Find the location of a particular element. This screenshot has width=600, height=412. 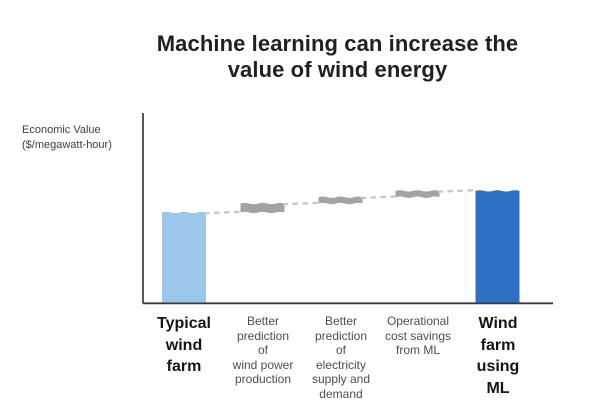

y-axis-label: Economic Value ($/megawatt-hour) is located at coordinates (67, 138).